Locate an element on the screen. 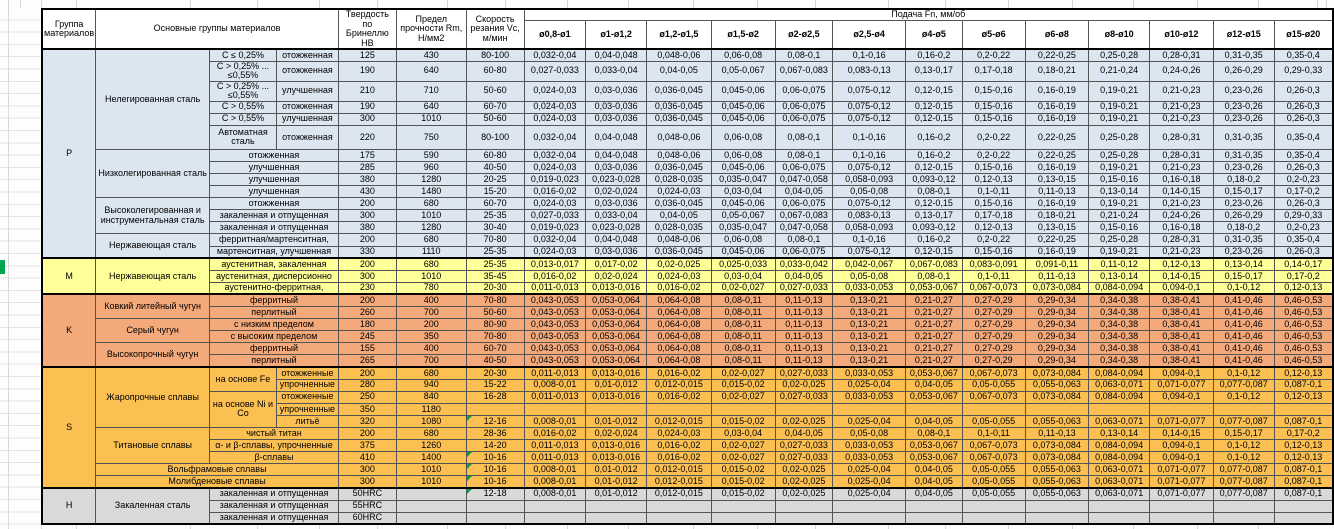 The height and width of the screenshot is (529, 1334). material-name: Вольфрамовые сплавы is located at coordinates (217, 470).